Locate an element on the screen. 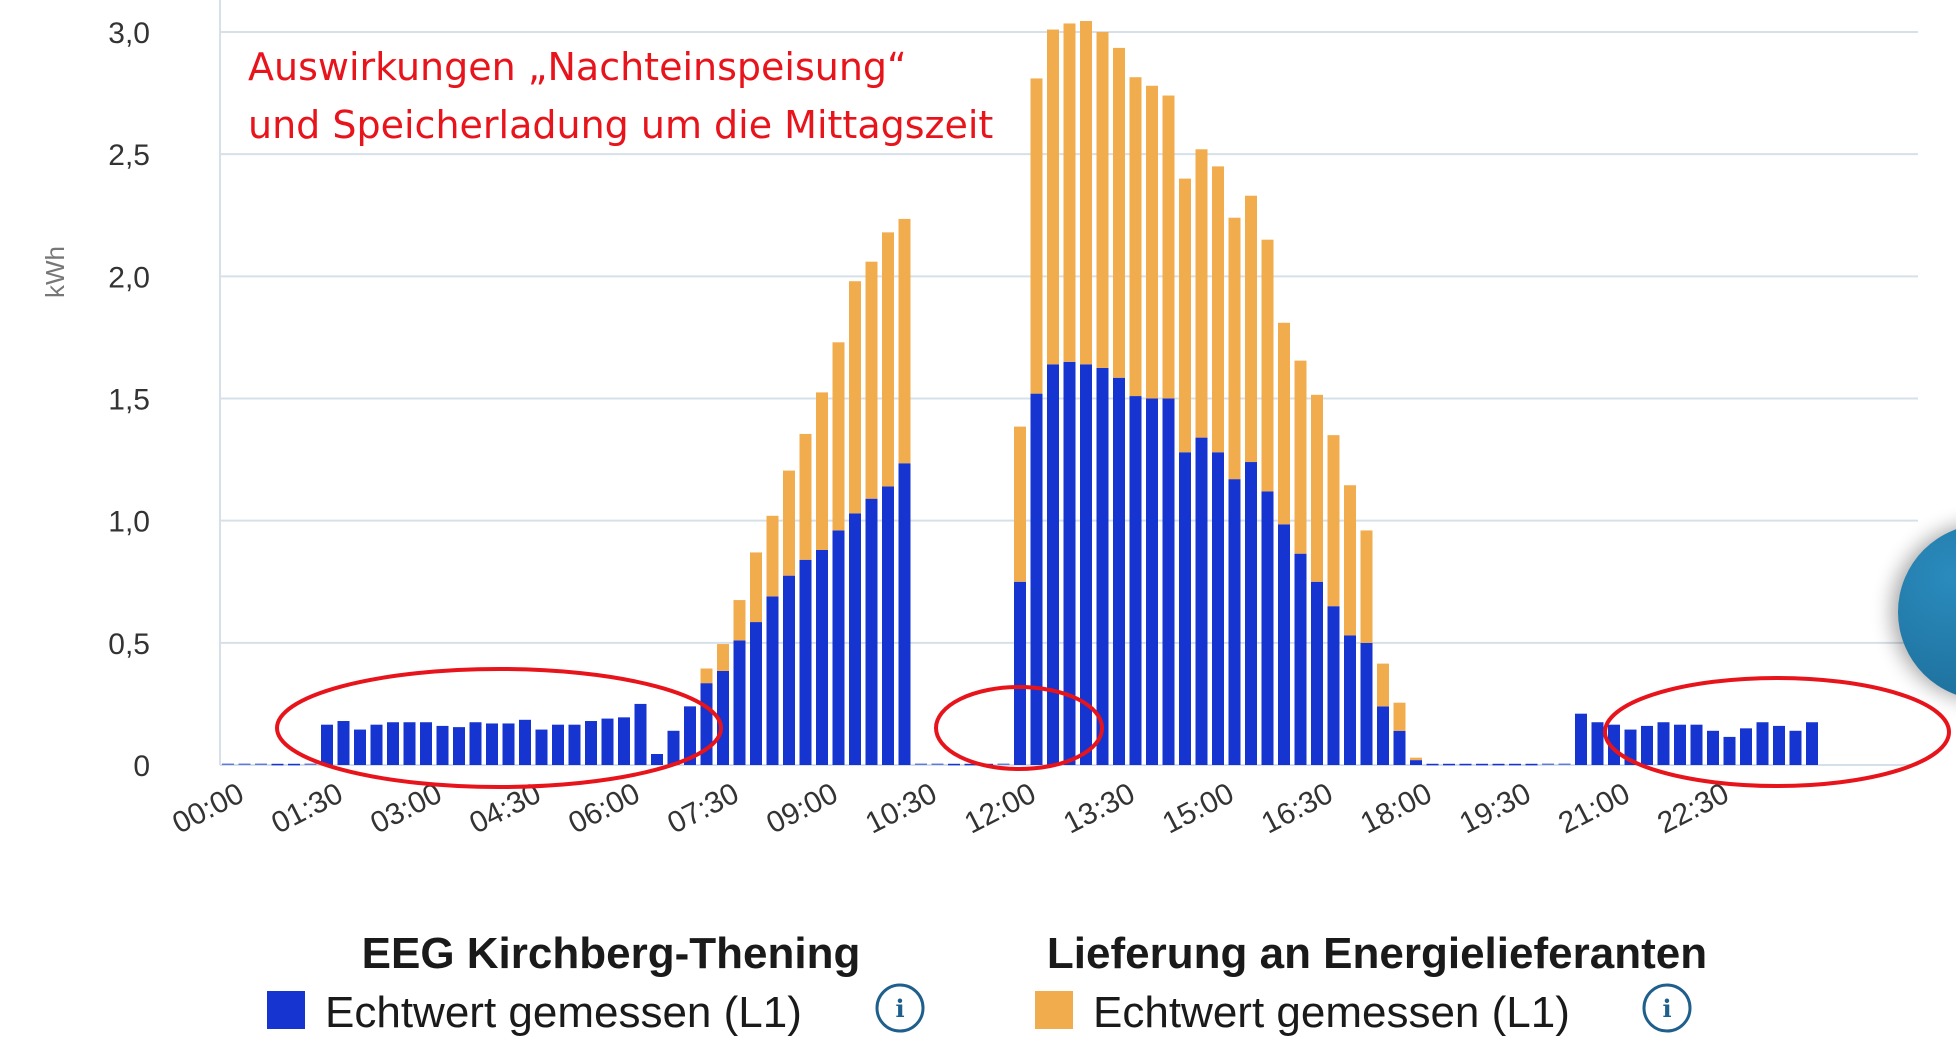  legend-label-lieferung: Echtwert gemessen (L1) is located at coordinates (1331, 1012).